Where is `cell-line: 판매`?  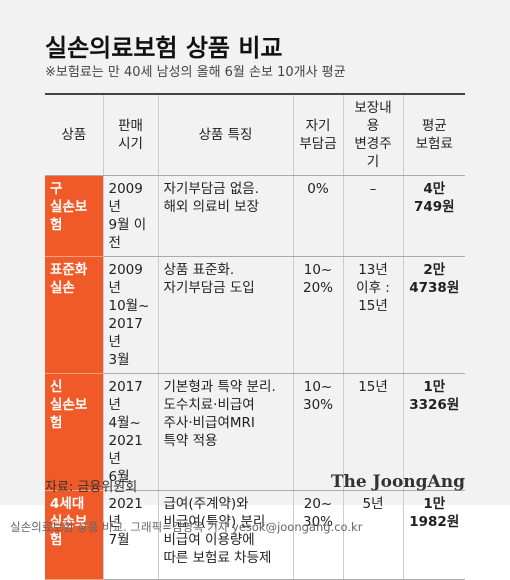
cell-line: 판매 is located at coordinates (130, 126).